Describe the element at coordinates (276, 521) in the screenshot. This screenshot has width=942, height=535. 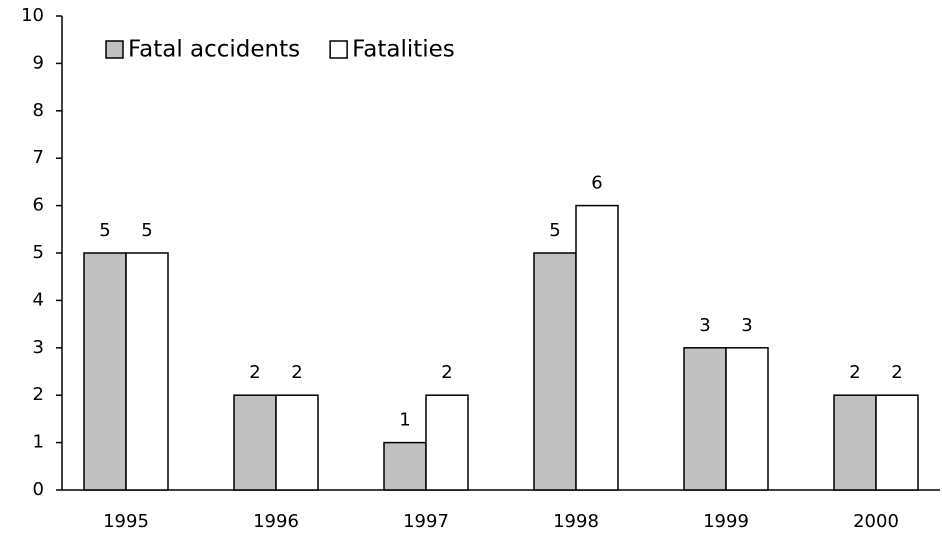
I see `x-tick-label: 1996` at that location.